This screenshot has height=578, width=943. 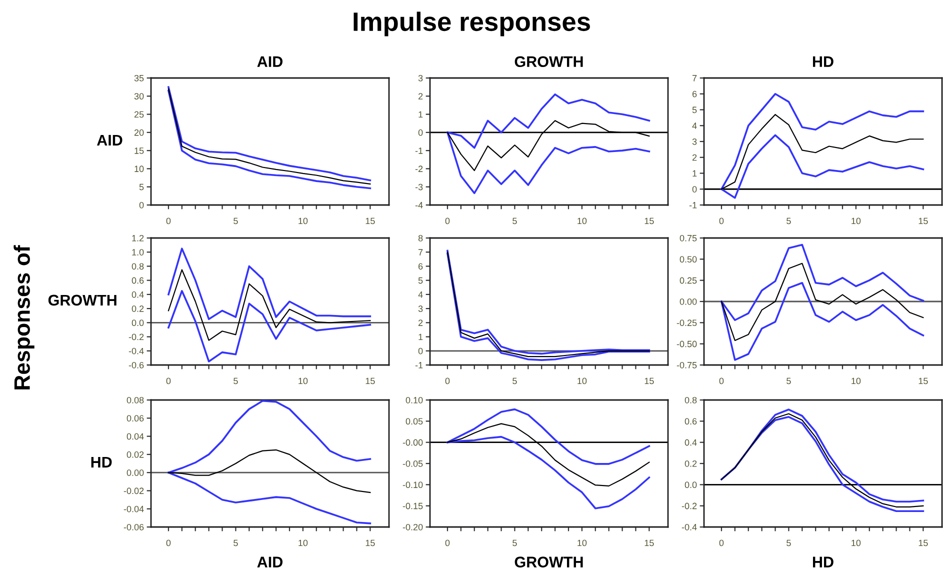 I want to click on y-tick-label: 1.2, so click(x=138, y=238).